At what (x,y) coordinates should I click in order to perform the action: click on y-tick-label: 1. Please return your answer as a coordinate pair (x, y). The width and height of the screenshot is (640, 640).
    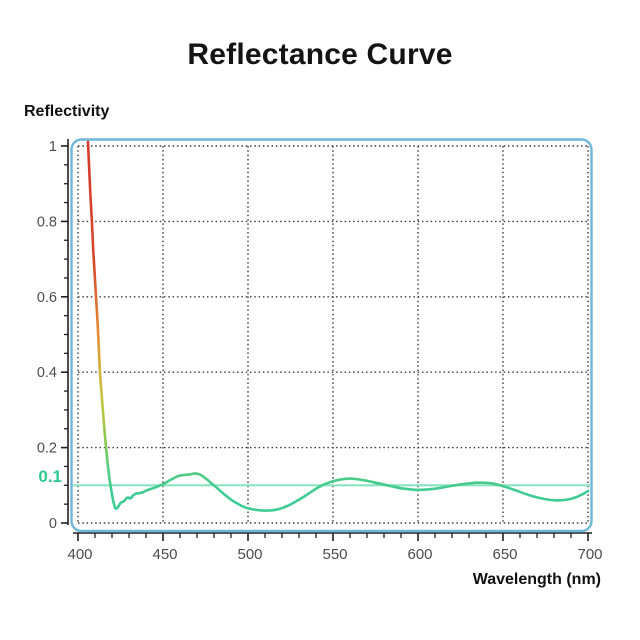
    Looking at the image, I should click on (53, 147).